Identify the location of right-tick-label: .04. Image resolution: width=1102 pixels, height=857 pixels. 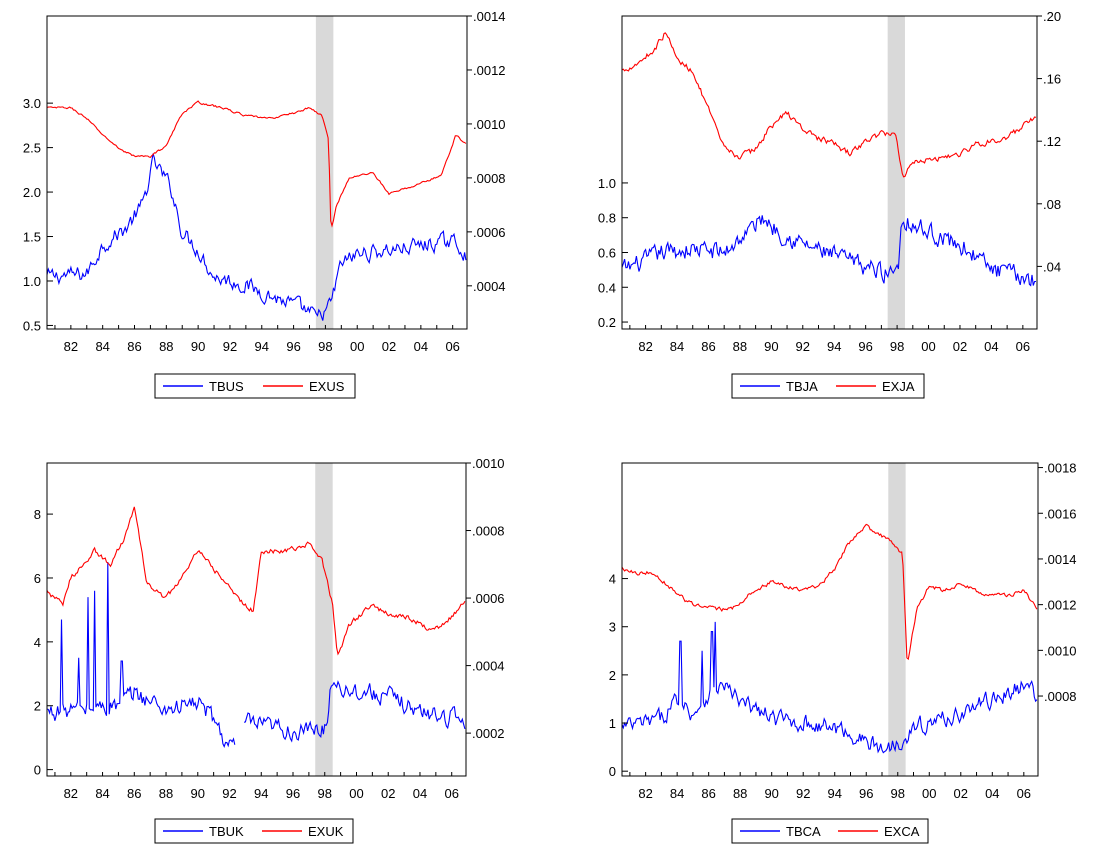
(1052, 266).